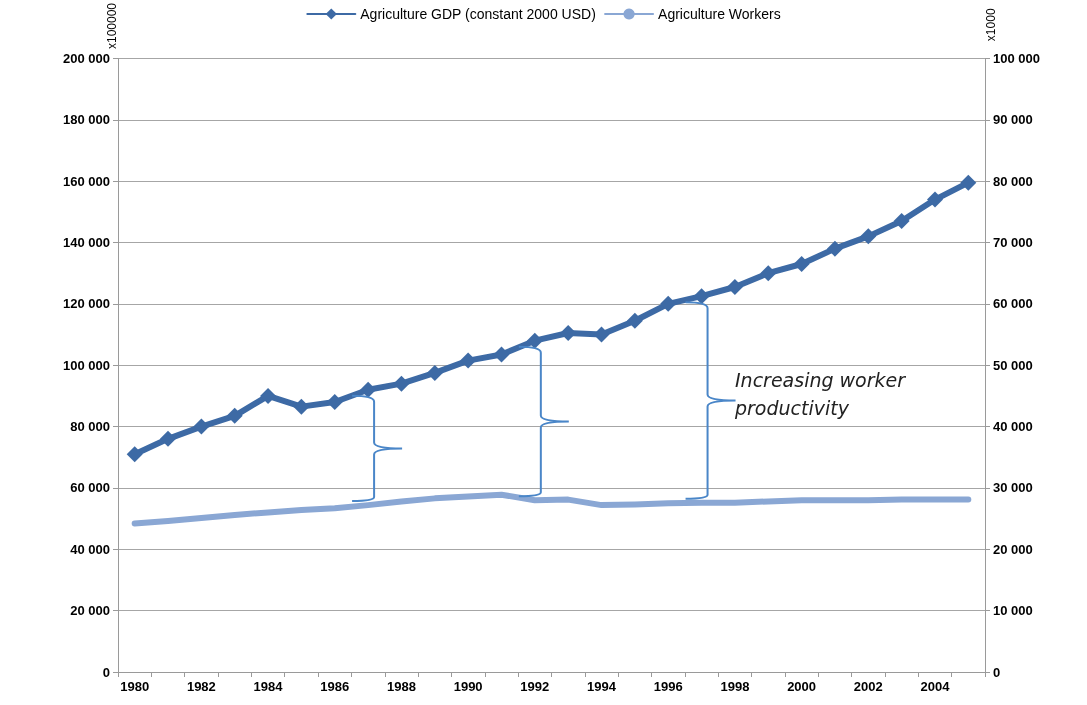 The width and height of the screenshot is (1087, 705). What do you see at coordinates (86, 365) in the screenshot?
I see `y-tick-label: 100 000` at bounding box center [86, 365].